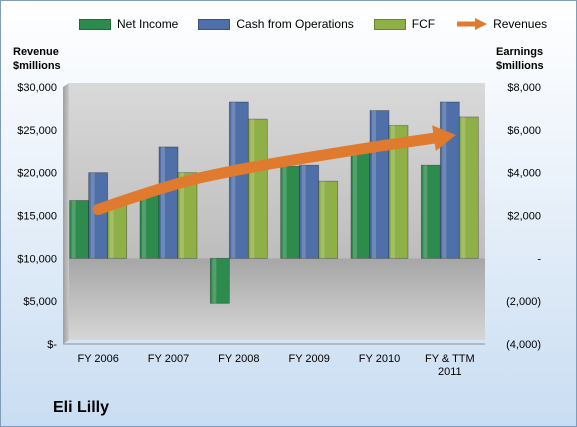  Describe the element at coordinates (219, 280) in the screenshot. I see `bar-net-income` at that location.